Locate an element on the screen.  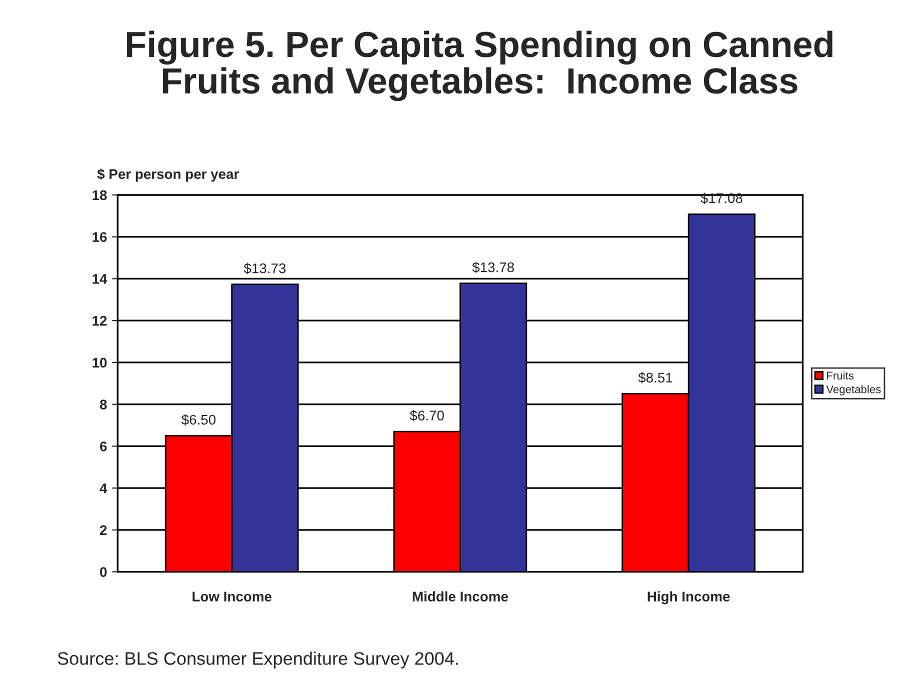
data-label: $17.08 is located at coordinates (721, 198).